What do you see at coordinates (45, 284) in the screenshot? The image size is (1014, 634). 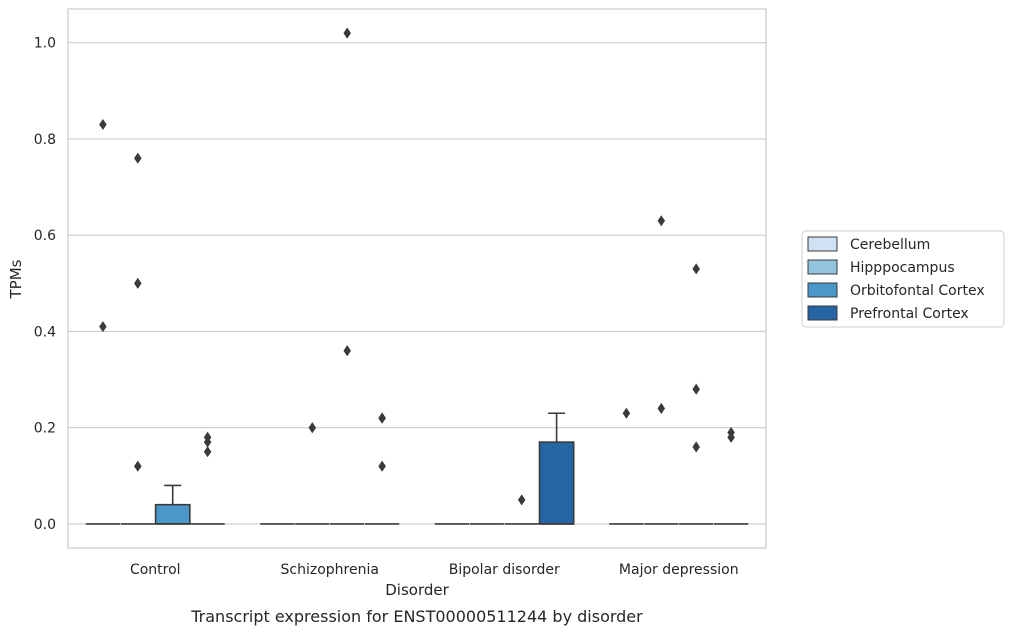 I see `y-tick-labels: 0.0 0.2 0.4 0.6 0.8 1.0` at bounding box center [45, 284].